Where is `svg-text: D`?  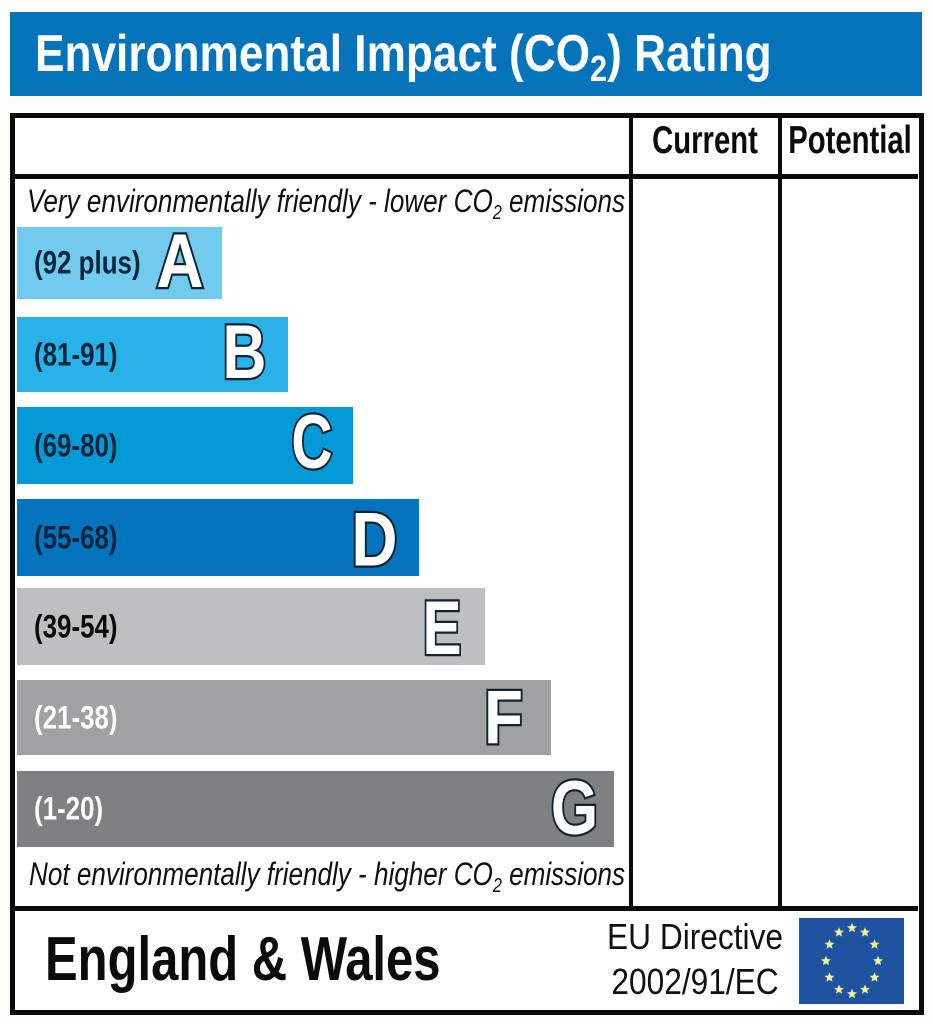 svg-text: D is located at coordinates (374, 539).